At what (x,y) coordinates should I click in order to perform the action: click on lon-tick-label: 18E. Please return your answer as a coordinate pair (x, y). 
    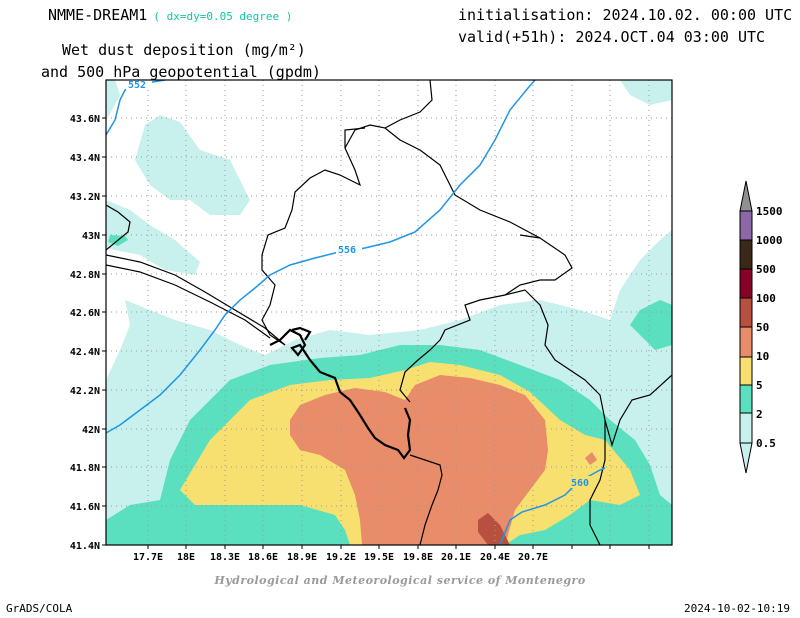
    Looking at the image, I should click on (186, 557).